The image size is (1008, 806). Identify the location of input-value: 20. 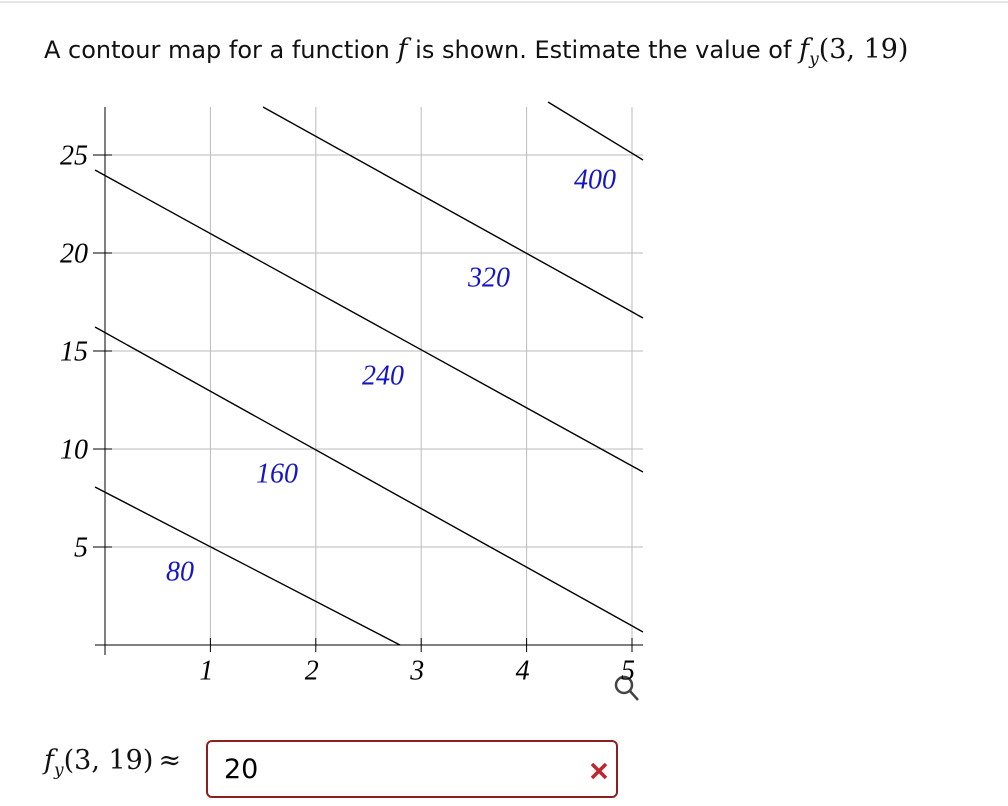
(241, 769).